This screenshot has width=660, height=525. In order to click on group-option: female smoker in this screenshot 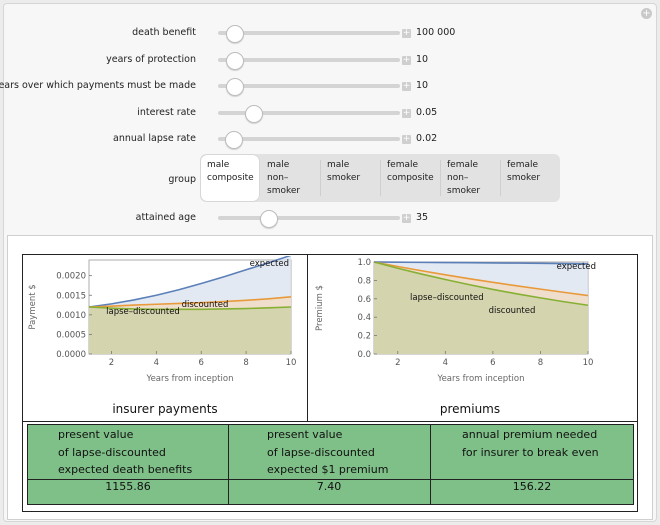, I will do `click(530, 178)`.